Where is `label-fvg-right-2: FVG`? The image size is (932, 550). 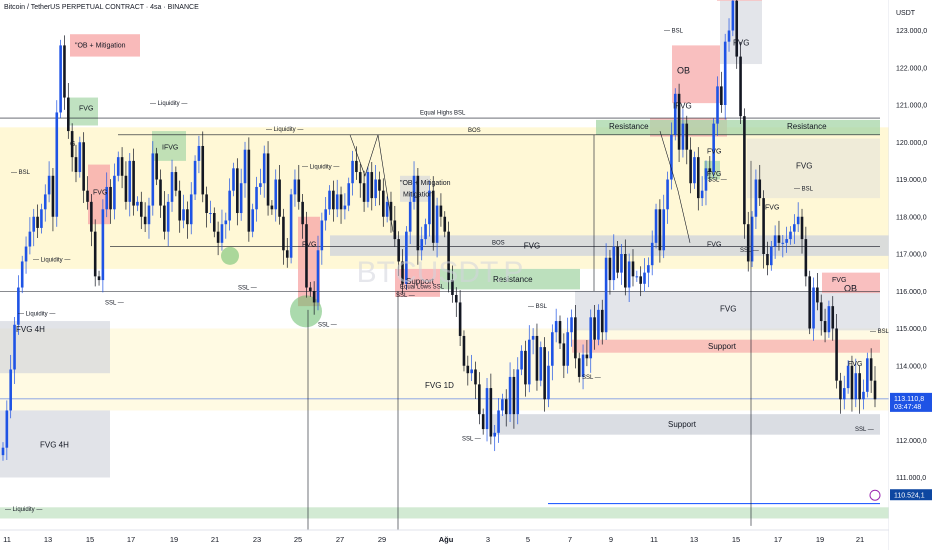 label-fvg-right-2: FVG is located at coordinates (772, 207).